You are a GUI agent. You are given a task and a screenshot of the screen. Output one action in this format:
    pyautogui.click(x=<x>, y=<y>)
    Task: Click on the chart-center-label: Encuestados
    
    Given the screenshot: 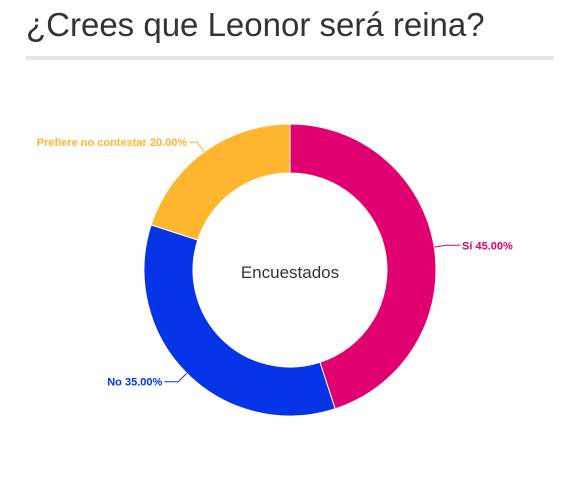 What is the action you would take?
    pyautogui.click(x=290, y=272)
    